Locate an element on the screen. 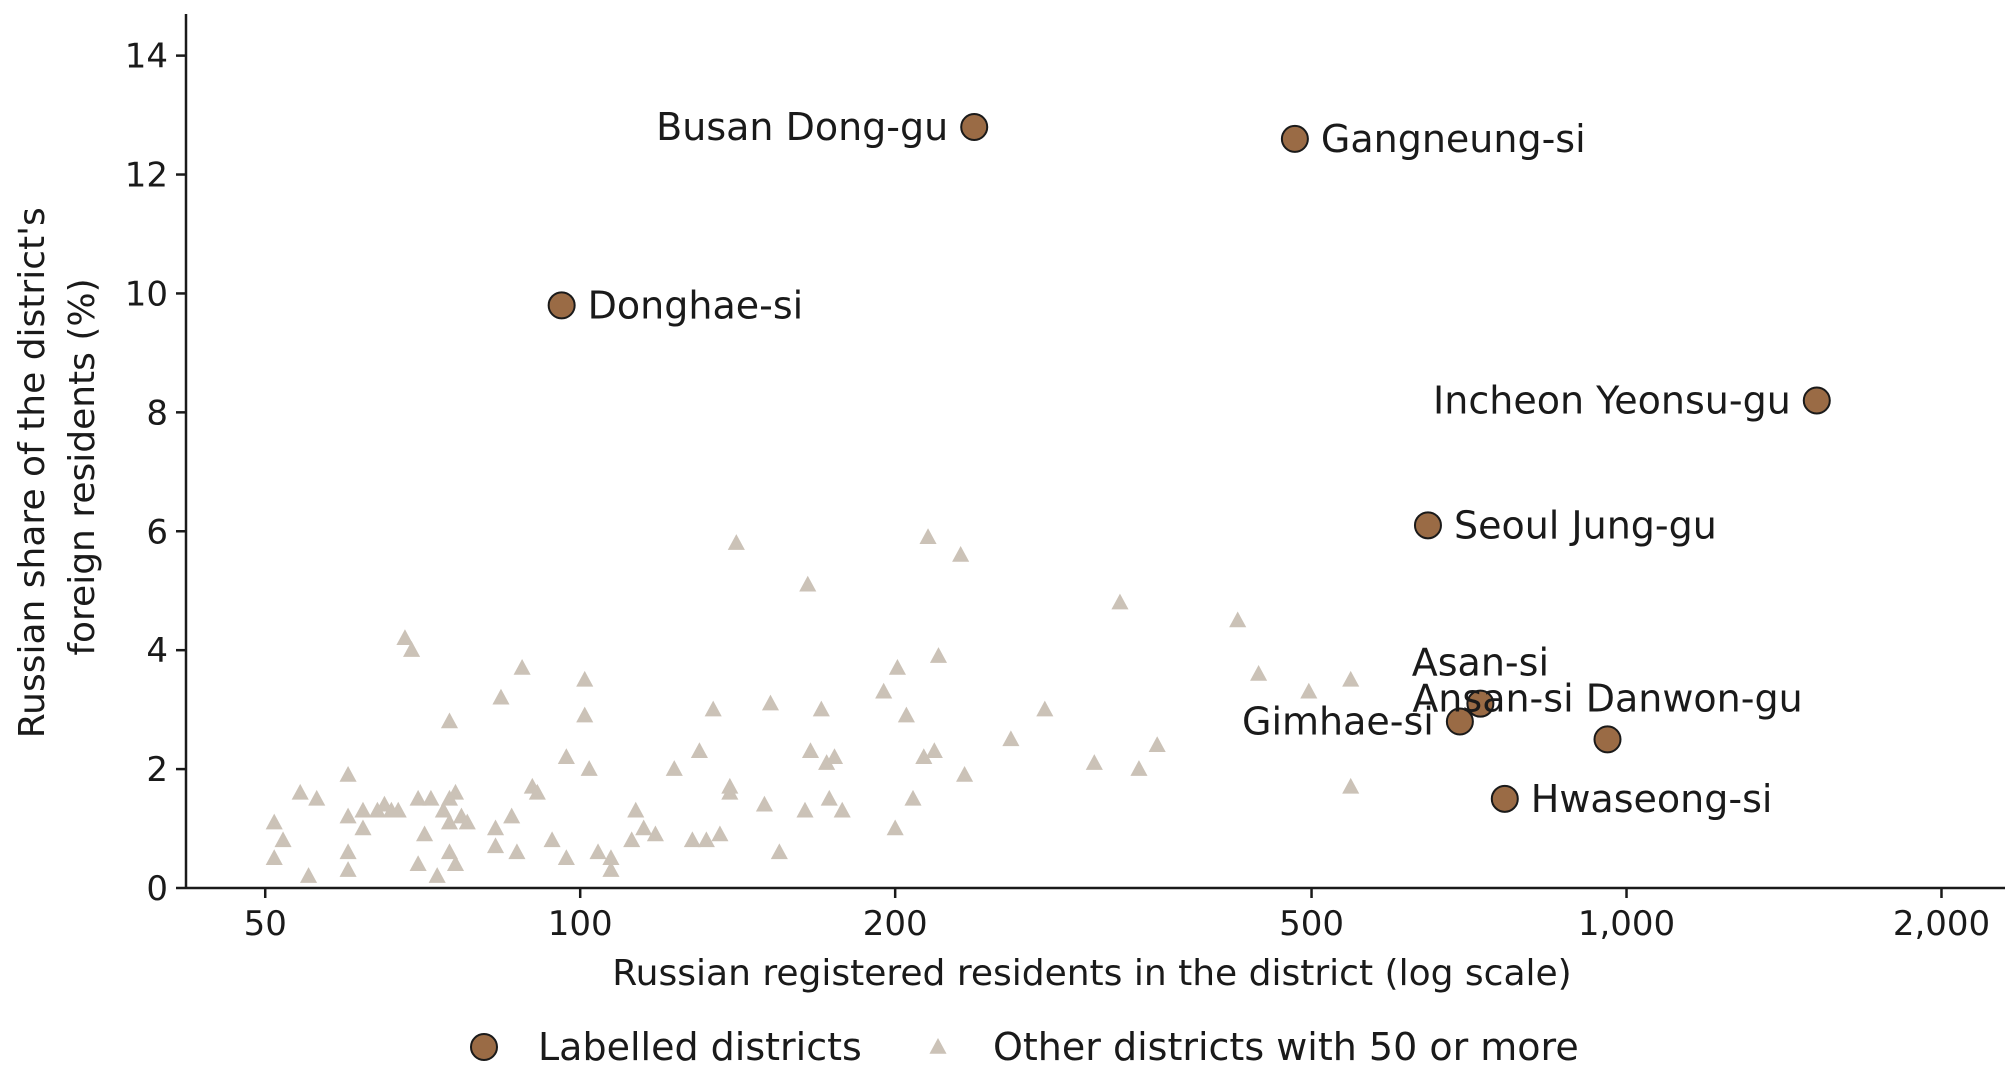 The width and height of the screenshot is (2007, 1081). district-label: Ansan-si Danwon-gu is located at coordinates (1607, 698).